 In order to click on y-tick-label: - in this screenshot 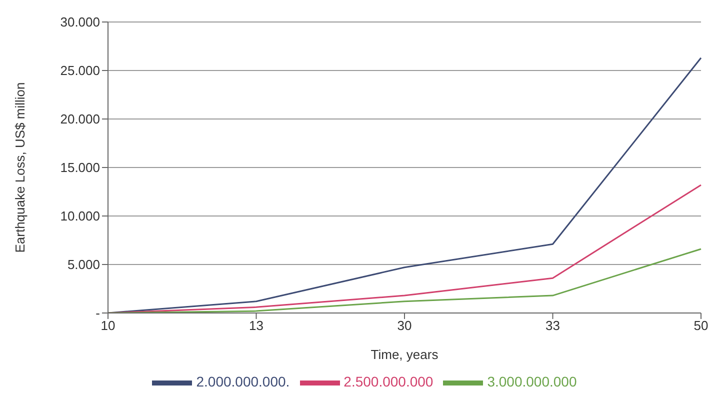, I will do `click(98, 313)`.